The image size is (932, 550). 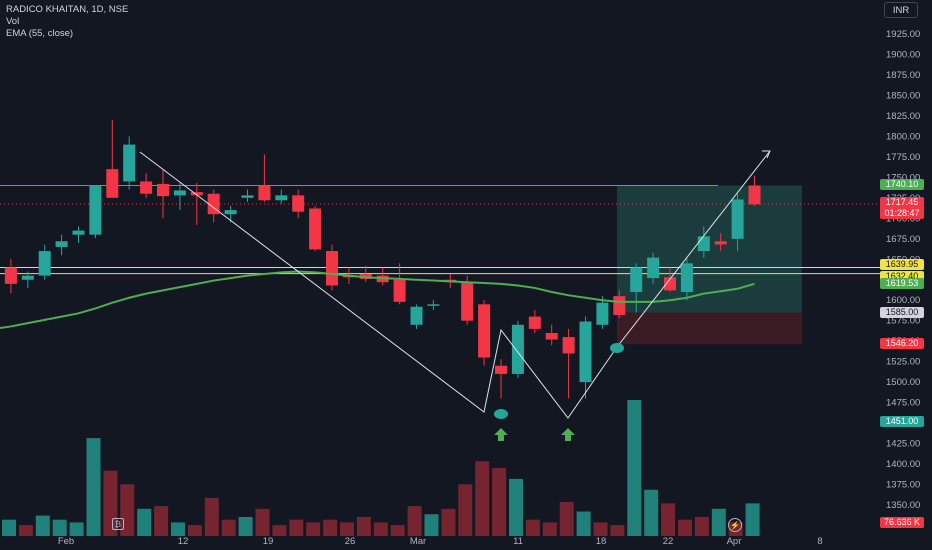 What do you see at coordinates (709, 328) in the screenshot?
I see `stop-zone` at bounding box center [709, 328].